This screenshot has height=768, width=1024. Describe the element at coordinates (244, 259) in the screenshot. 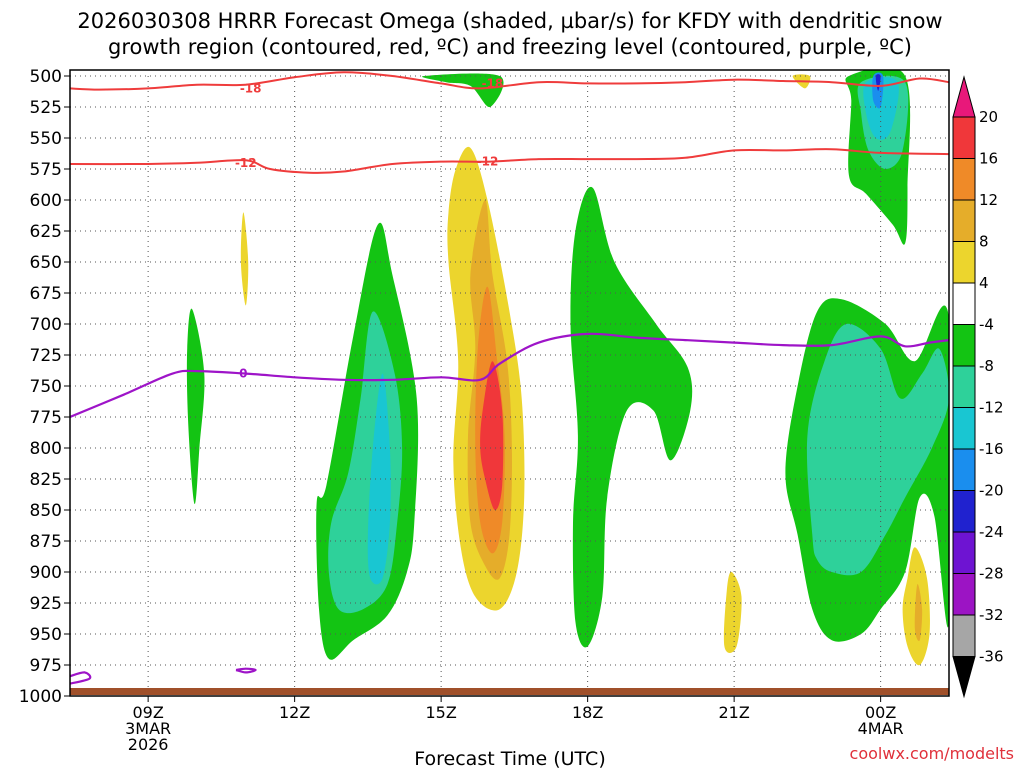

I see `omega-region-early-positive-sliver` at that location.